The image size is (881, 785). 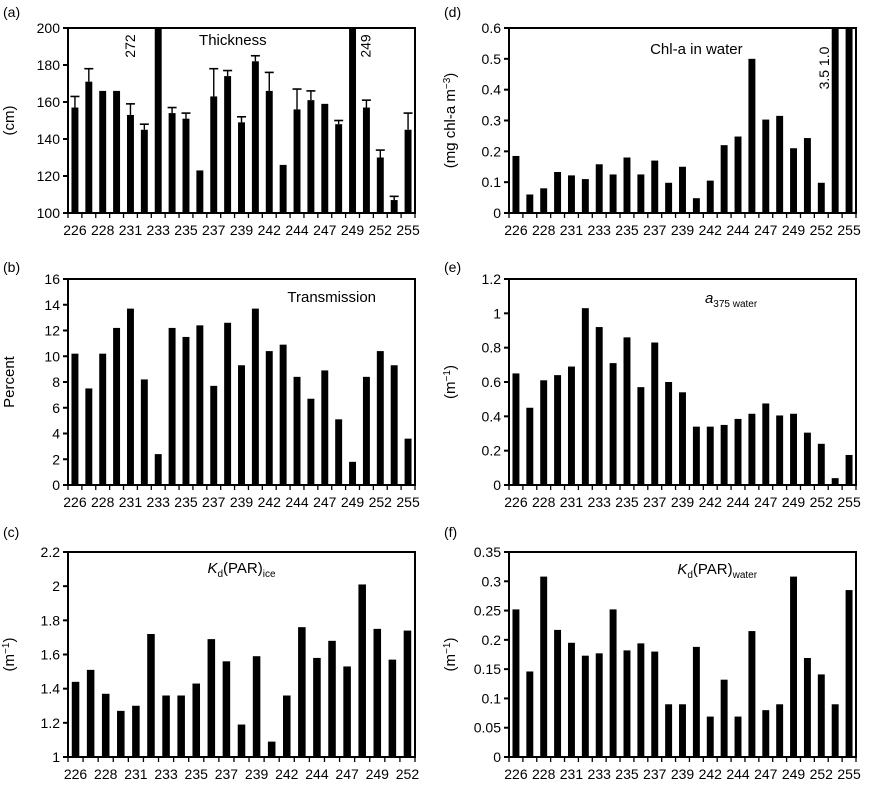 I want to click on x-tick-label: 249, so click(x=794, y=230).